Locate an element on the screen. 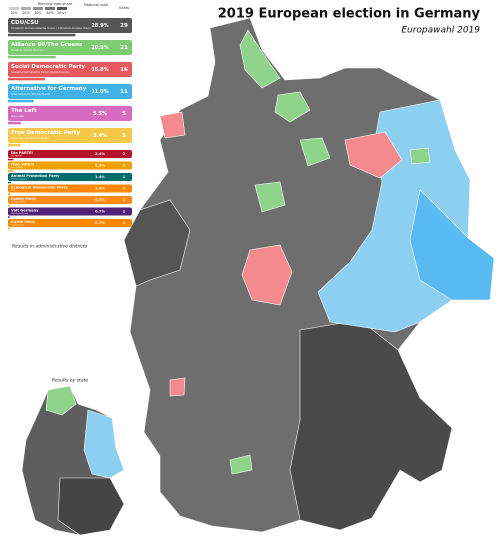 This screenshot has height=547, width=500. party-seats: 21 is located at coordinates (124, 48).